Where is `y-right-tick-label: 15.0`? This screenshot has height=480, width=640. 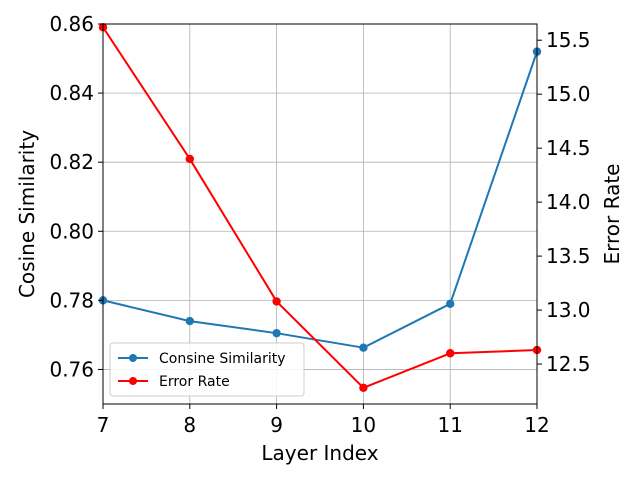
y-right-tick-label: 15.0 is located at coordinates (568, 94).